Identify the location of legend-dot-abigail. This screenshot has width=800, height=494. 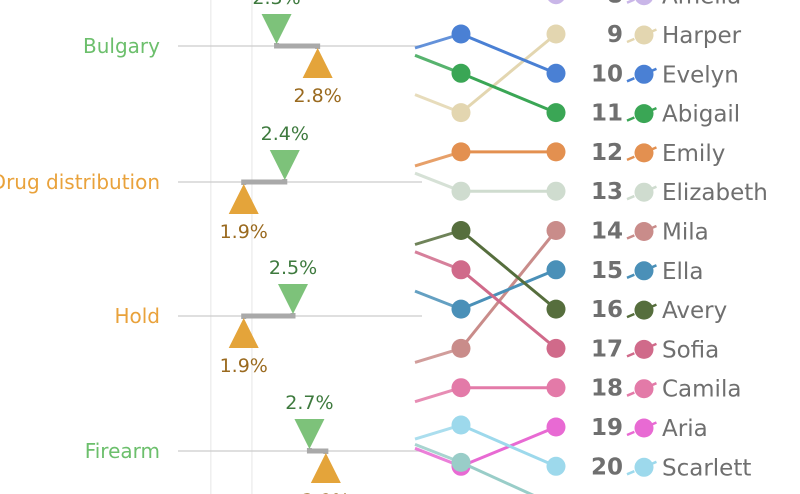
(644, 114).